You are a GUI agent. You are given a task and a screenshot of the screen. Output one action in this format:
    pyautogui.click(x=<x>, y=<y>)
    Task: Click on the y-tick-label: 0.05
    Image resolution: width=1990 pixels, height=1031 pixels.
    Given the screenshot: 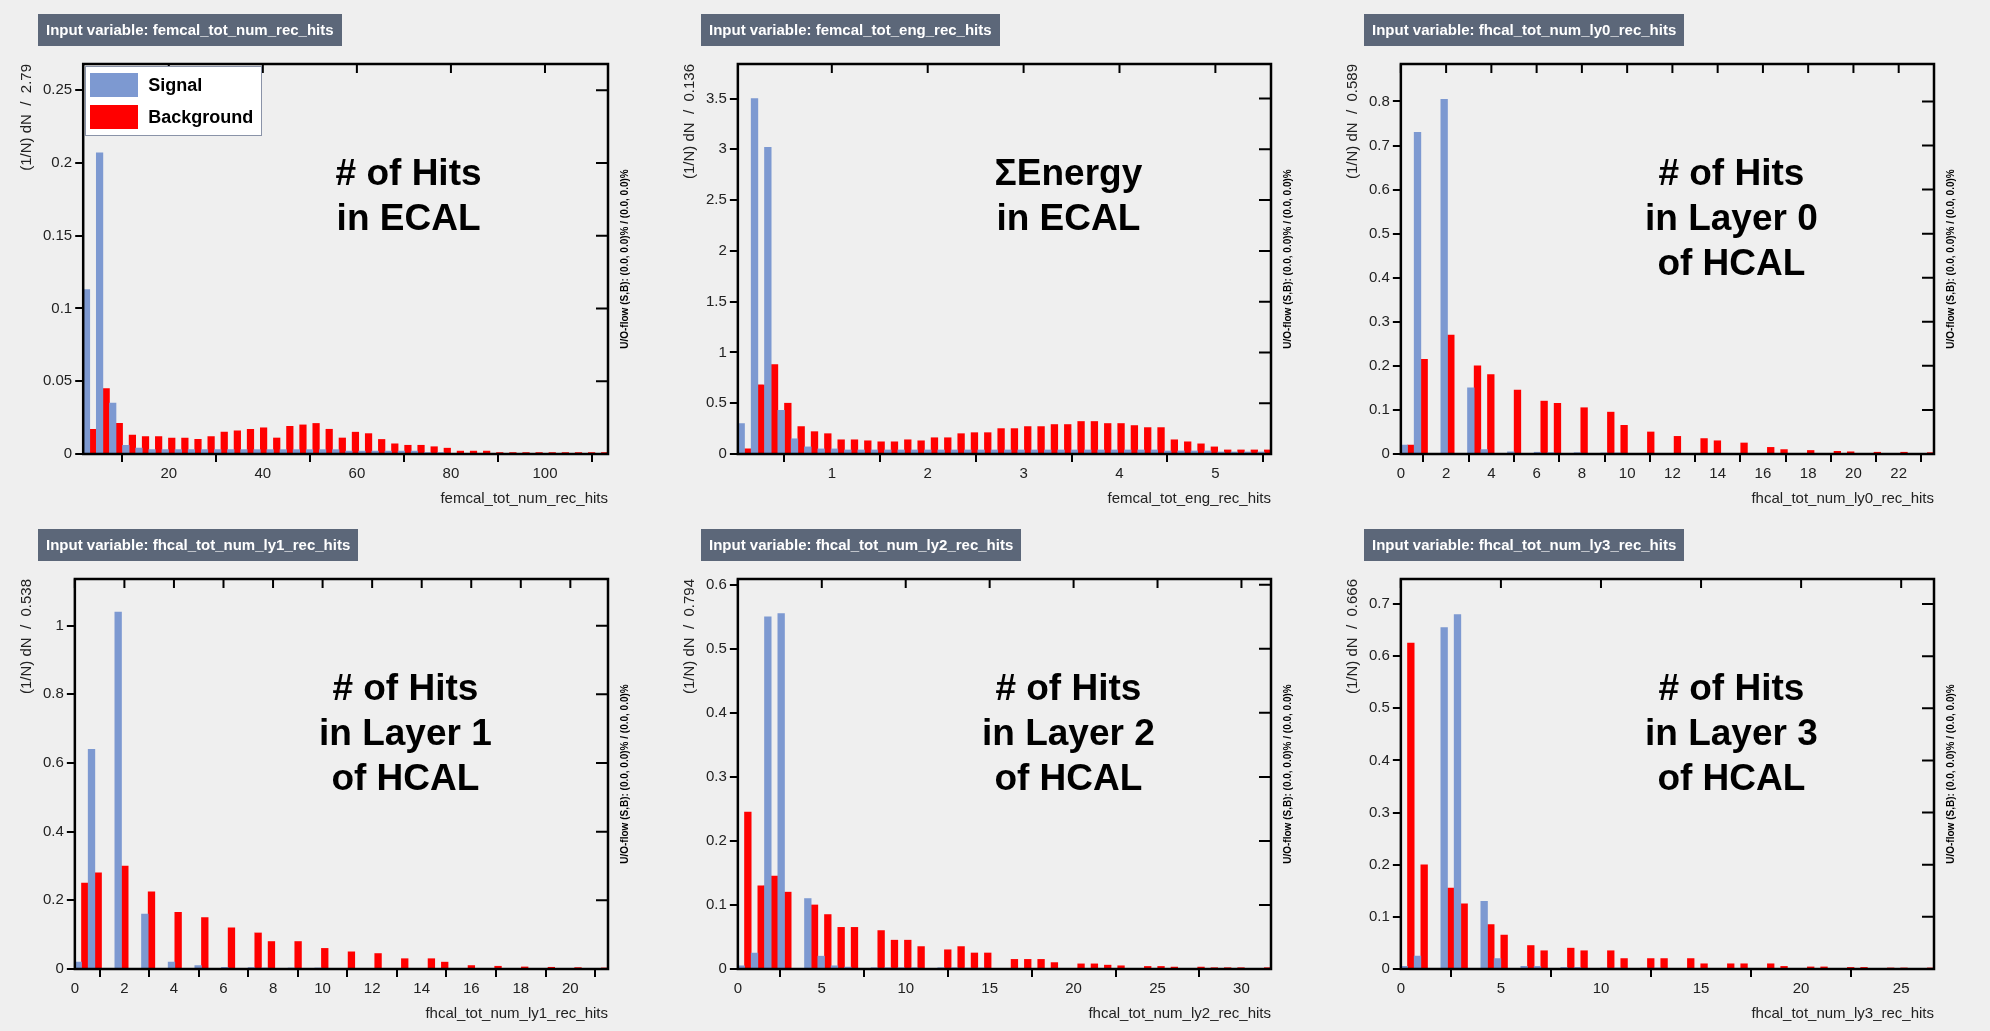 What is the action you would take?
    pyautogui.click(x=57, y=380)
    